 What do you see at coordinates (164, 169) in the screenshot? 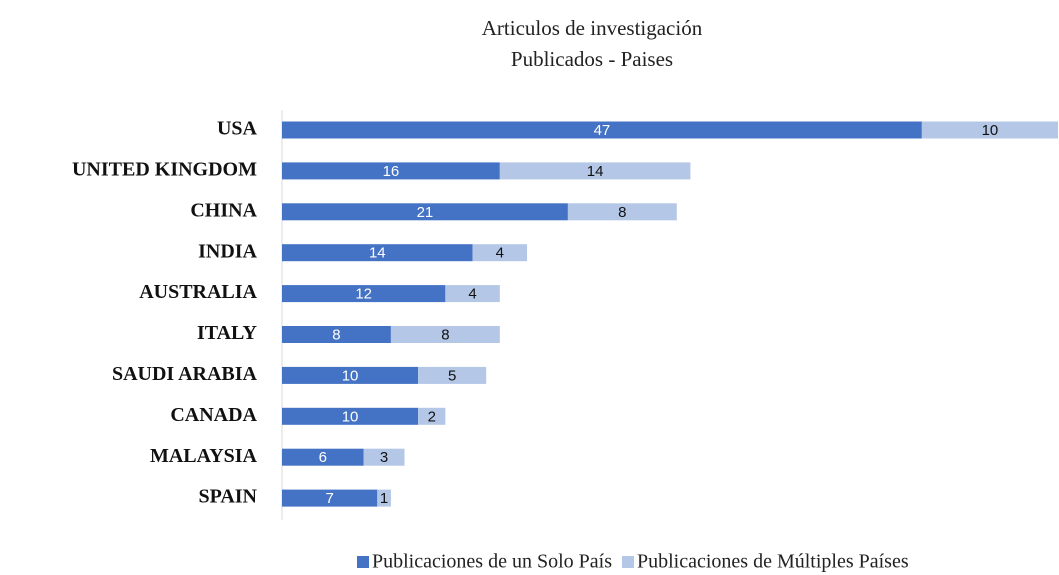
I see `y-tick-label: UNITED KINGDOM` at bounding box center [164, 169].